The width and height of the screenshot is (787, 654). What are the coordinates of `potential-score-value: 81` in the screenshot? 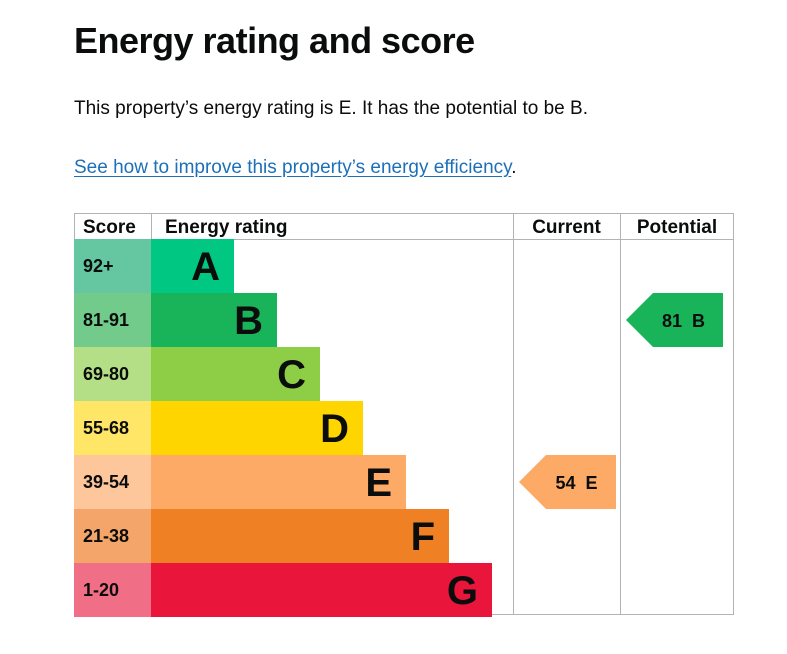 It's located at (672, 321).